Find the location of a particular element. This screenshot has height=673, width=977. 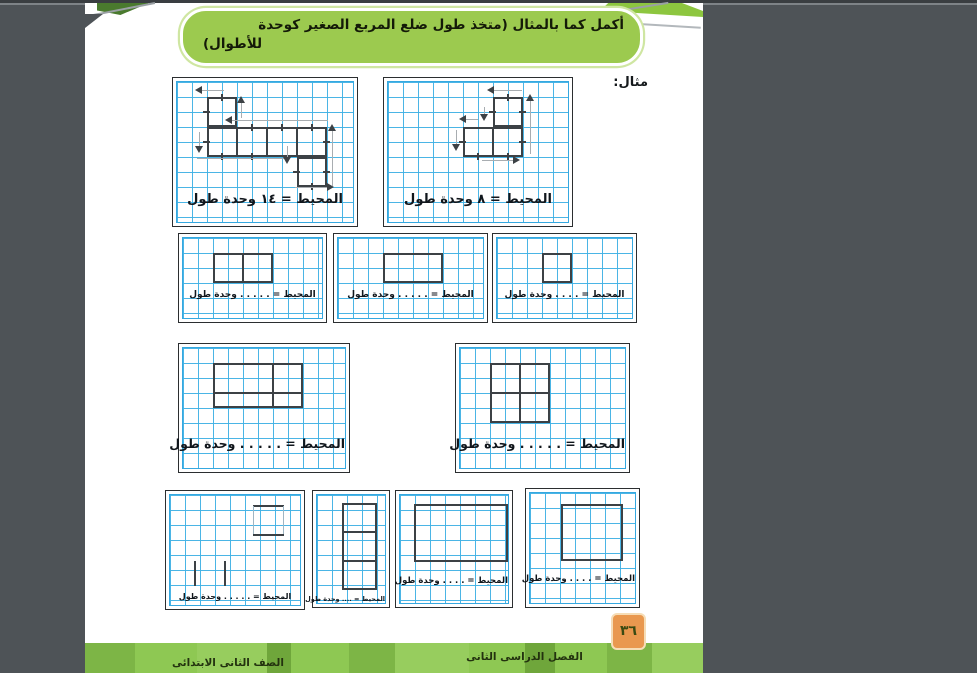

right-gray-highlight is located at coordinates (840, 4).